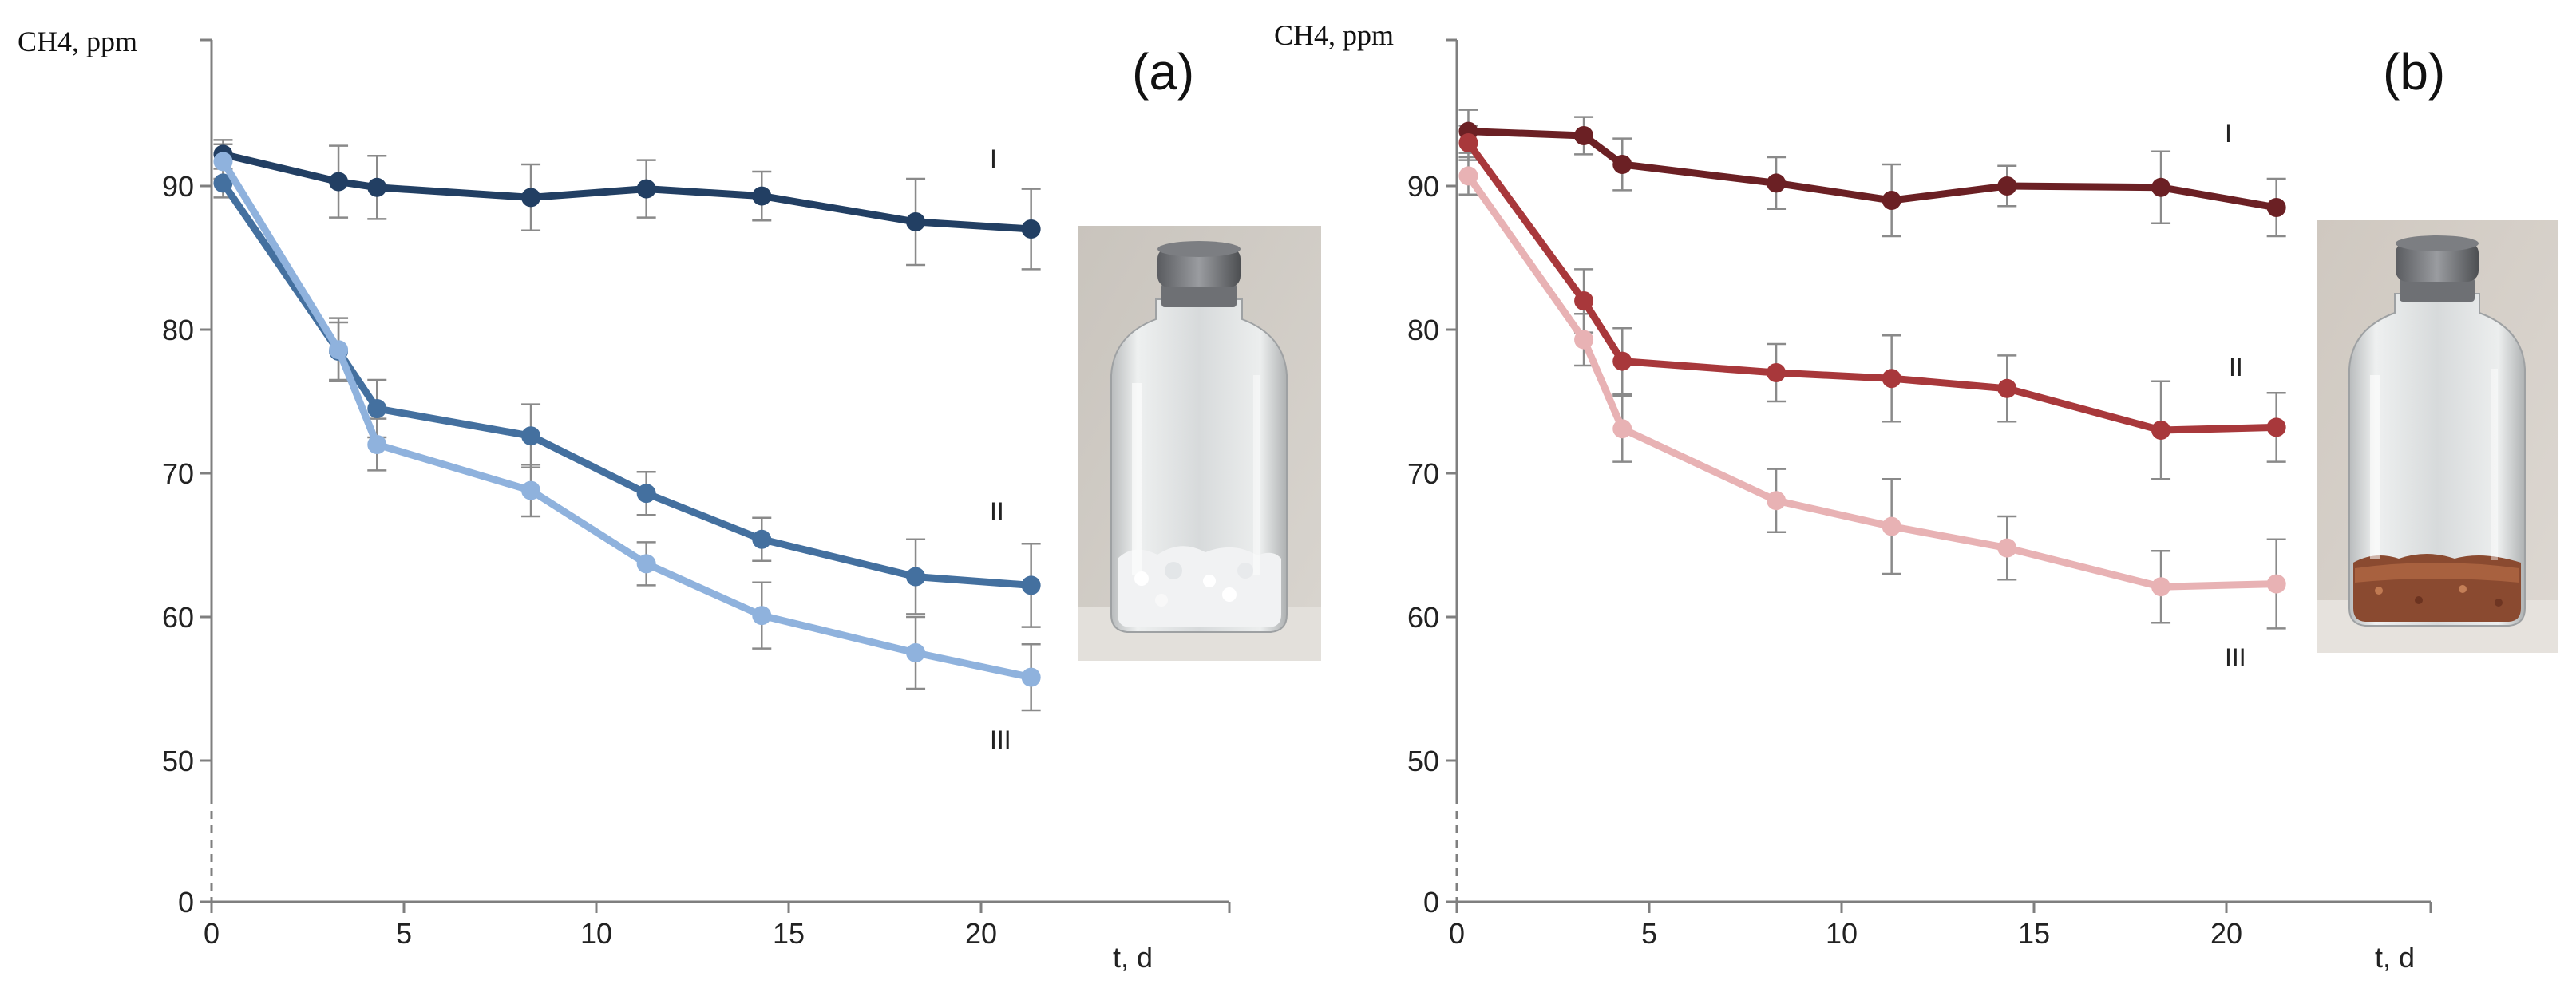  Describe the element at coordinates (1163, 72) in the screenshot. I see `panel-label: (a)` at that location.